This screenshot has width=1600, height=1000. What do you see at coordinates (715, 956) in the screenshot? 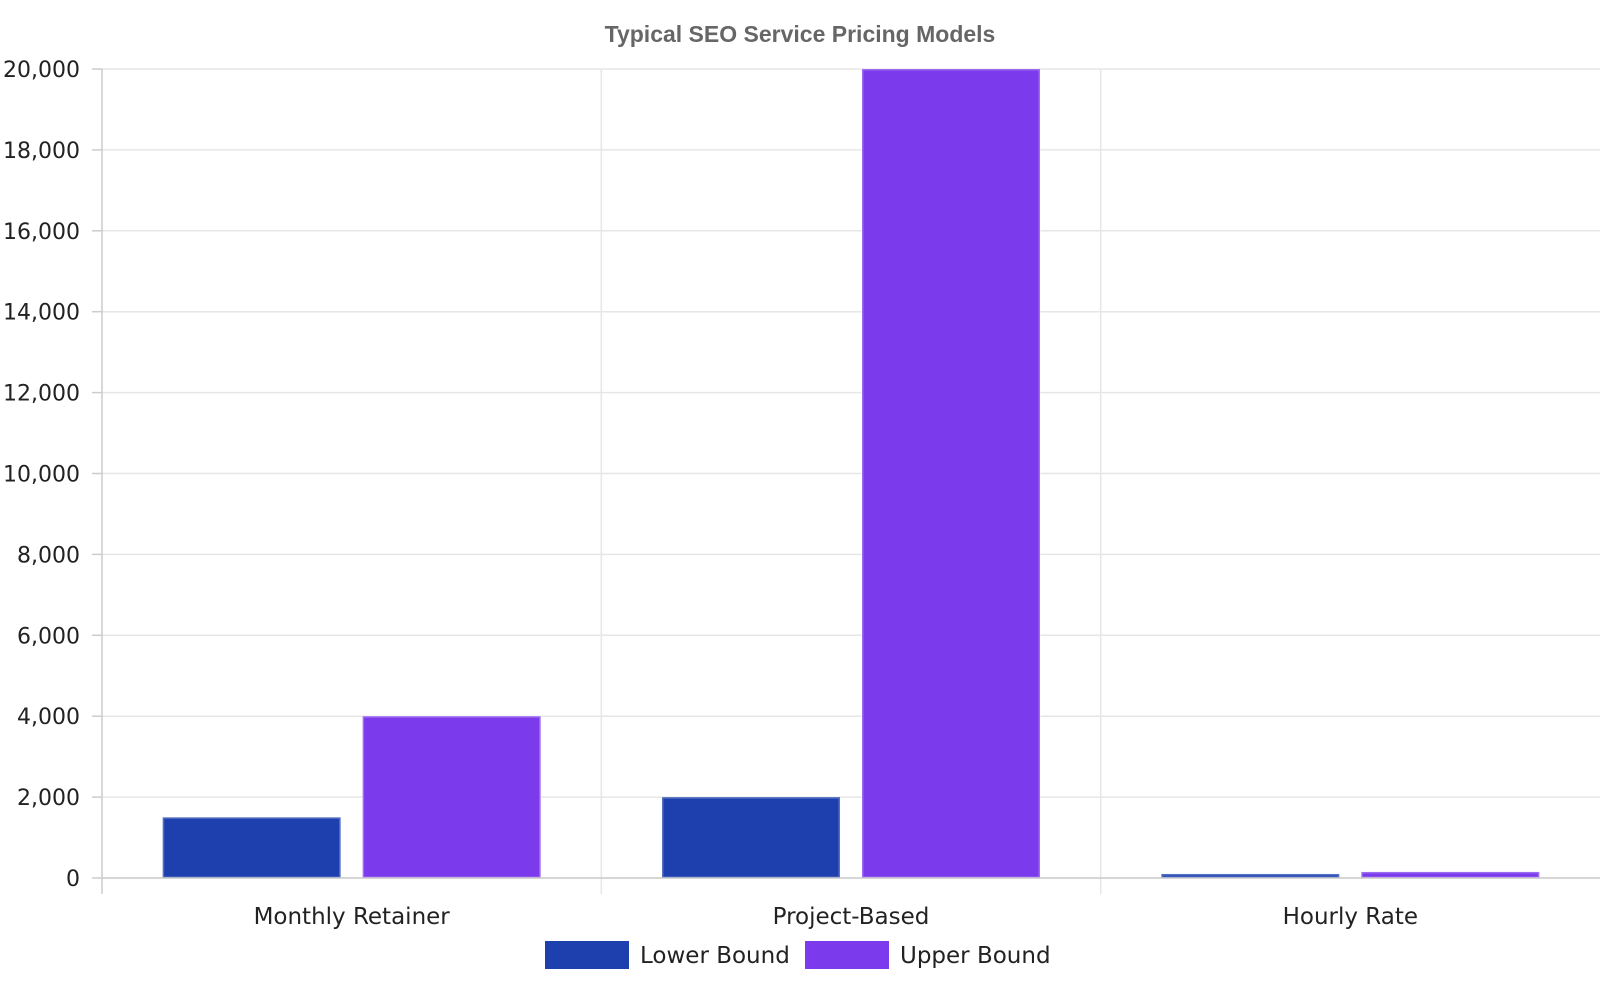
I see `legend-label: Lower Bound` at bounding box center [715, 956].